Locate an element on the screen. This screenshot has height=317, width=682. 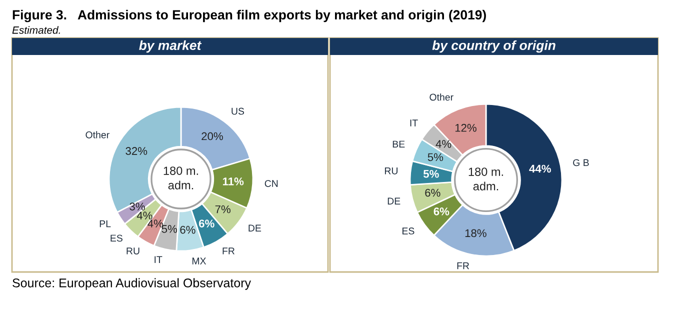
slice-label: MX is located at coordinates (199, 261).